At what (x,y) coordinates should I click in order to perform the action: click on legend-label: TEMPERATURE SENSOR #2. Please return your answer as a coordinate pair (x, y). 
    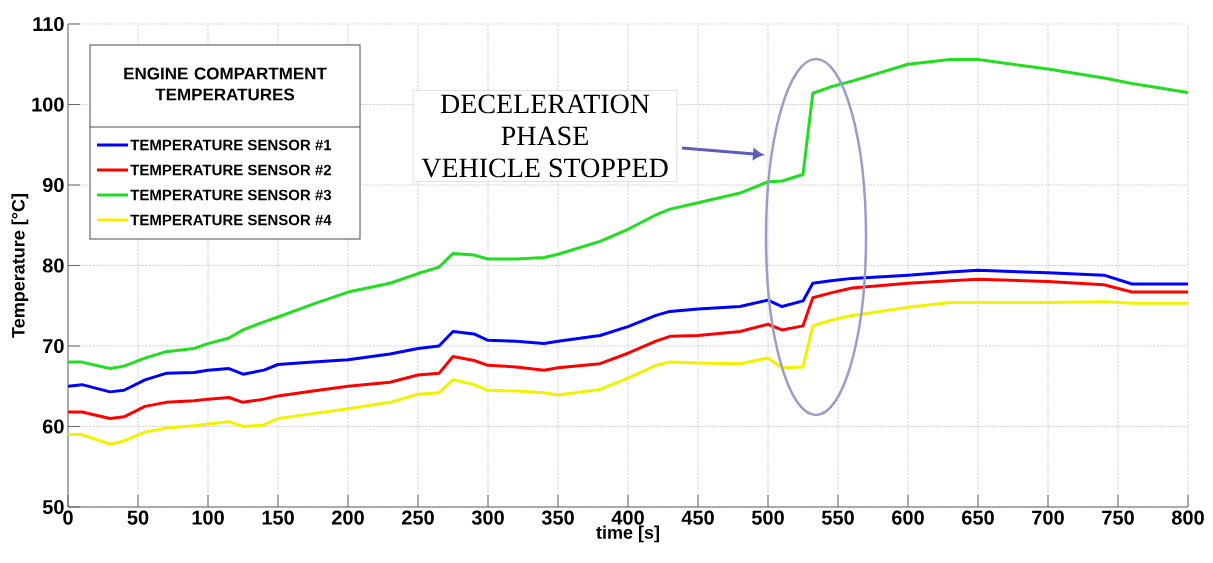
    Looking at the image, I should click on (230, 170).